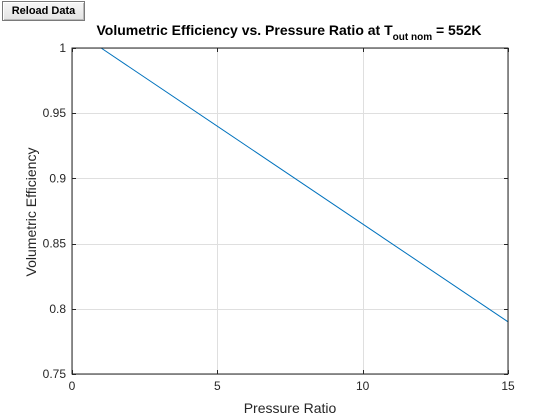 The height and width of the screenshot is (420, 560). I want to click on y-tick-label: 1, so click(62, 48).